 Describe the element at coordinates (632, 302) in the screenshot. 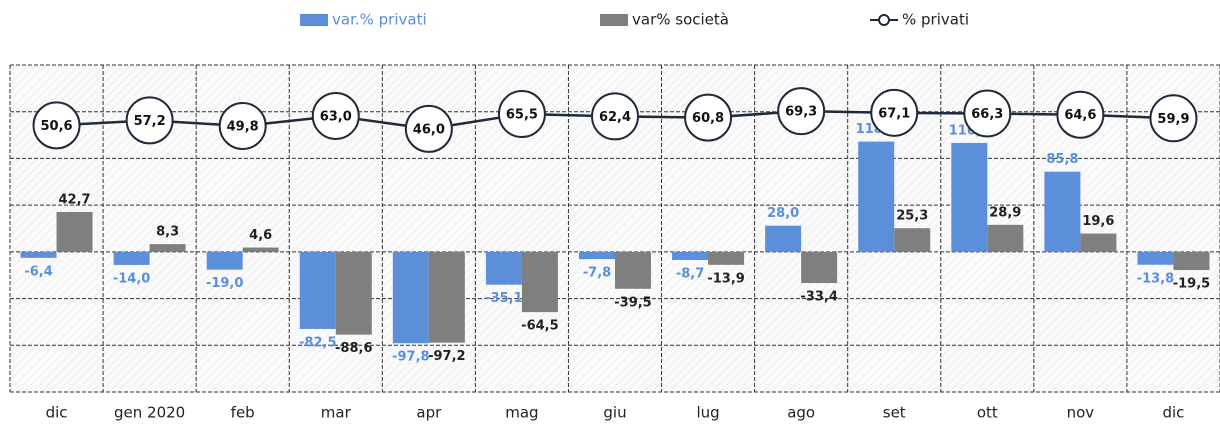

I see `data-label: -39,5` at that location.